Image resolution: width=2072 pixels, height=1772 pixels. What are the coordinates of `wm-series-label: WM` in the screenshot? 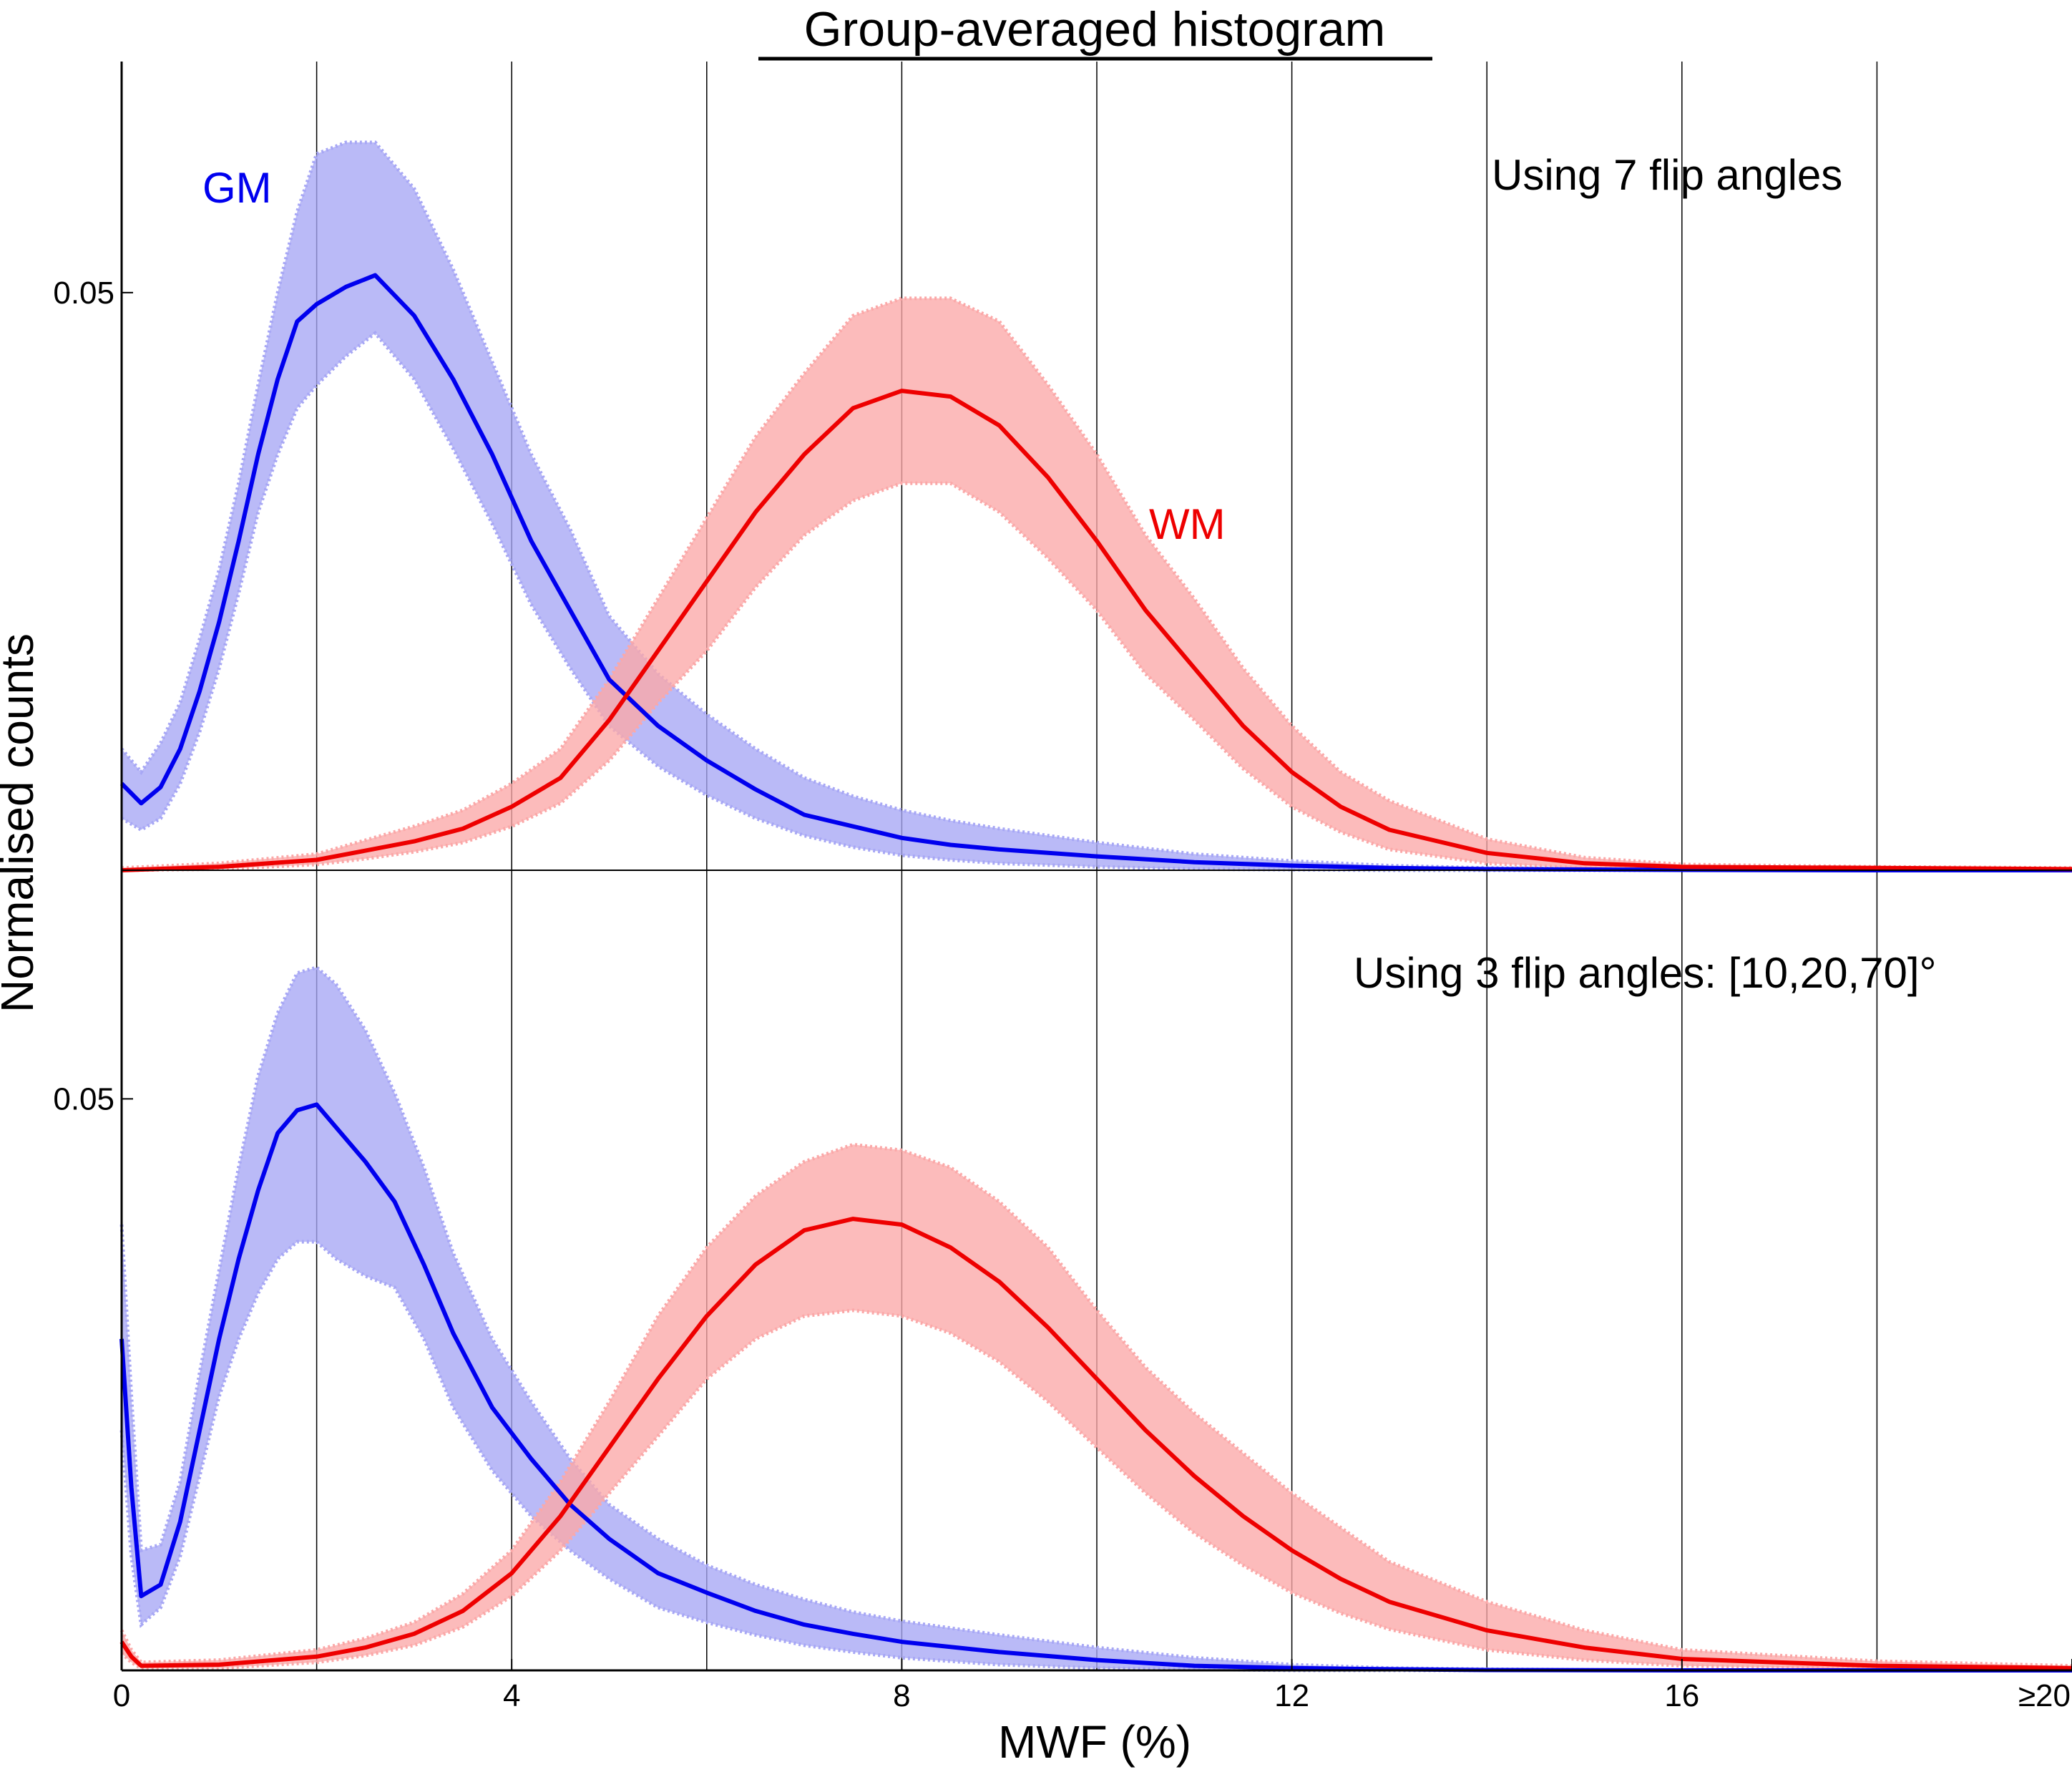 It's located at (1187, 524).